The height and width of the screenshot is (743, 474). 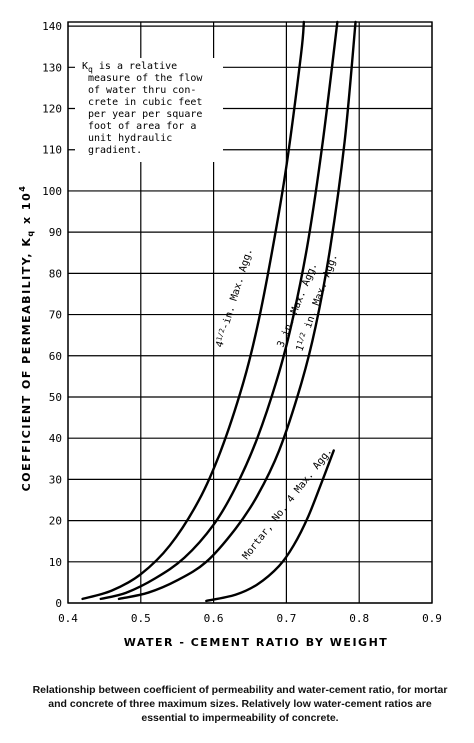 What do you see at coordinates (288, 504) in the screenshot?
I see `series-label-mortar: Mortar, No. 4 Max. Agg.` at bounding box center [288, 504].